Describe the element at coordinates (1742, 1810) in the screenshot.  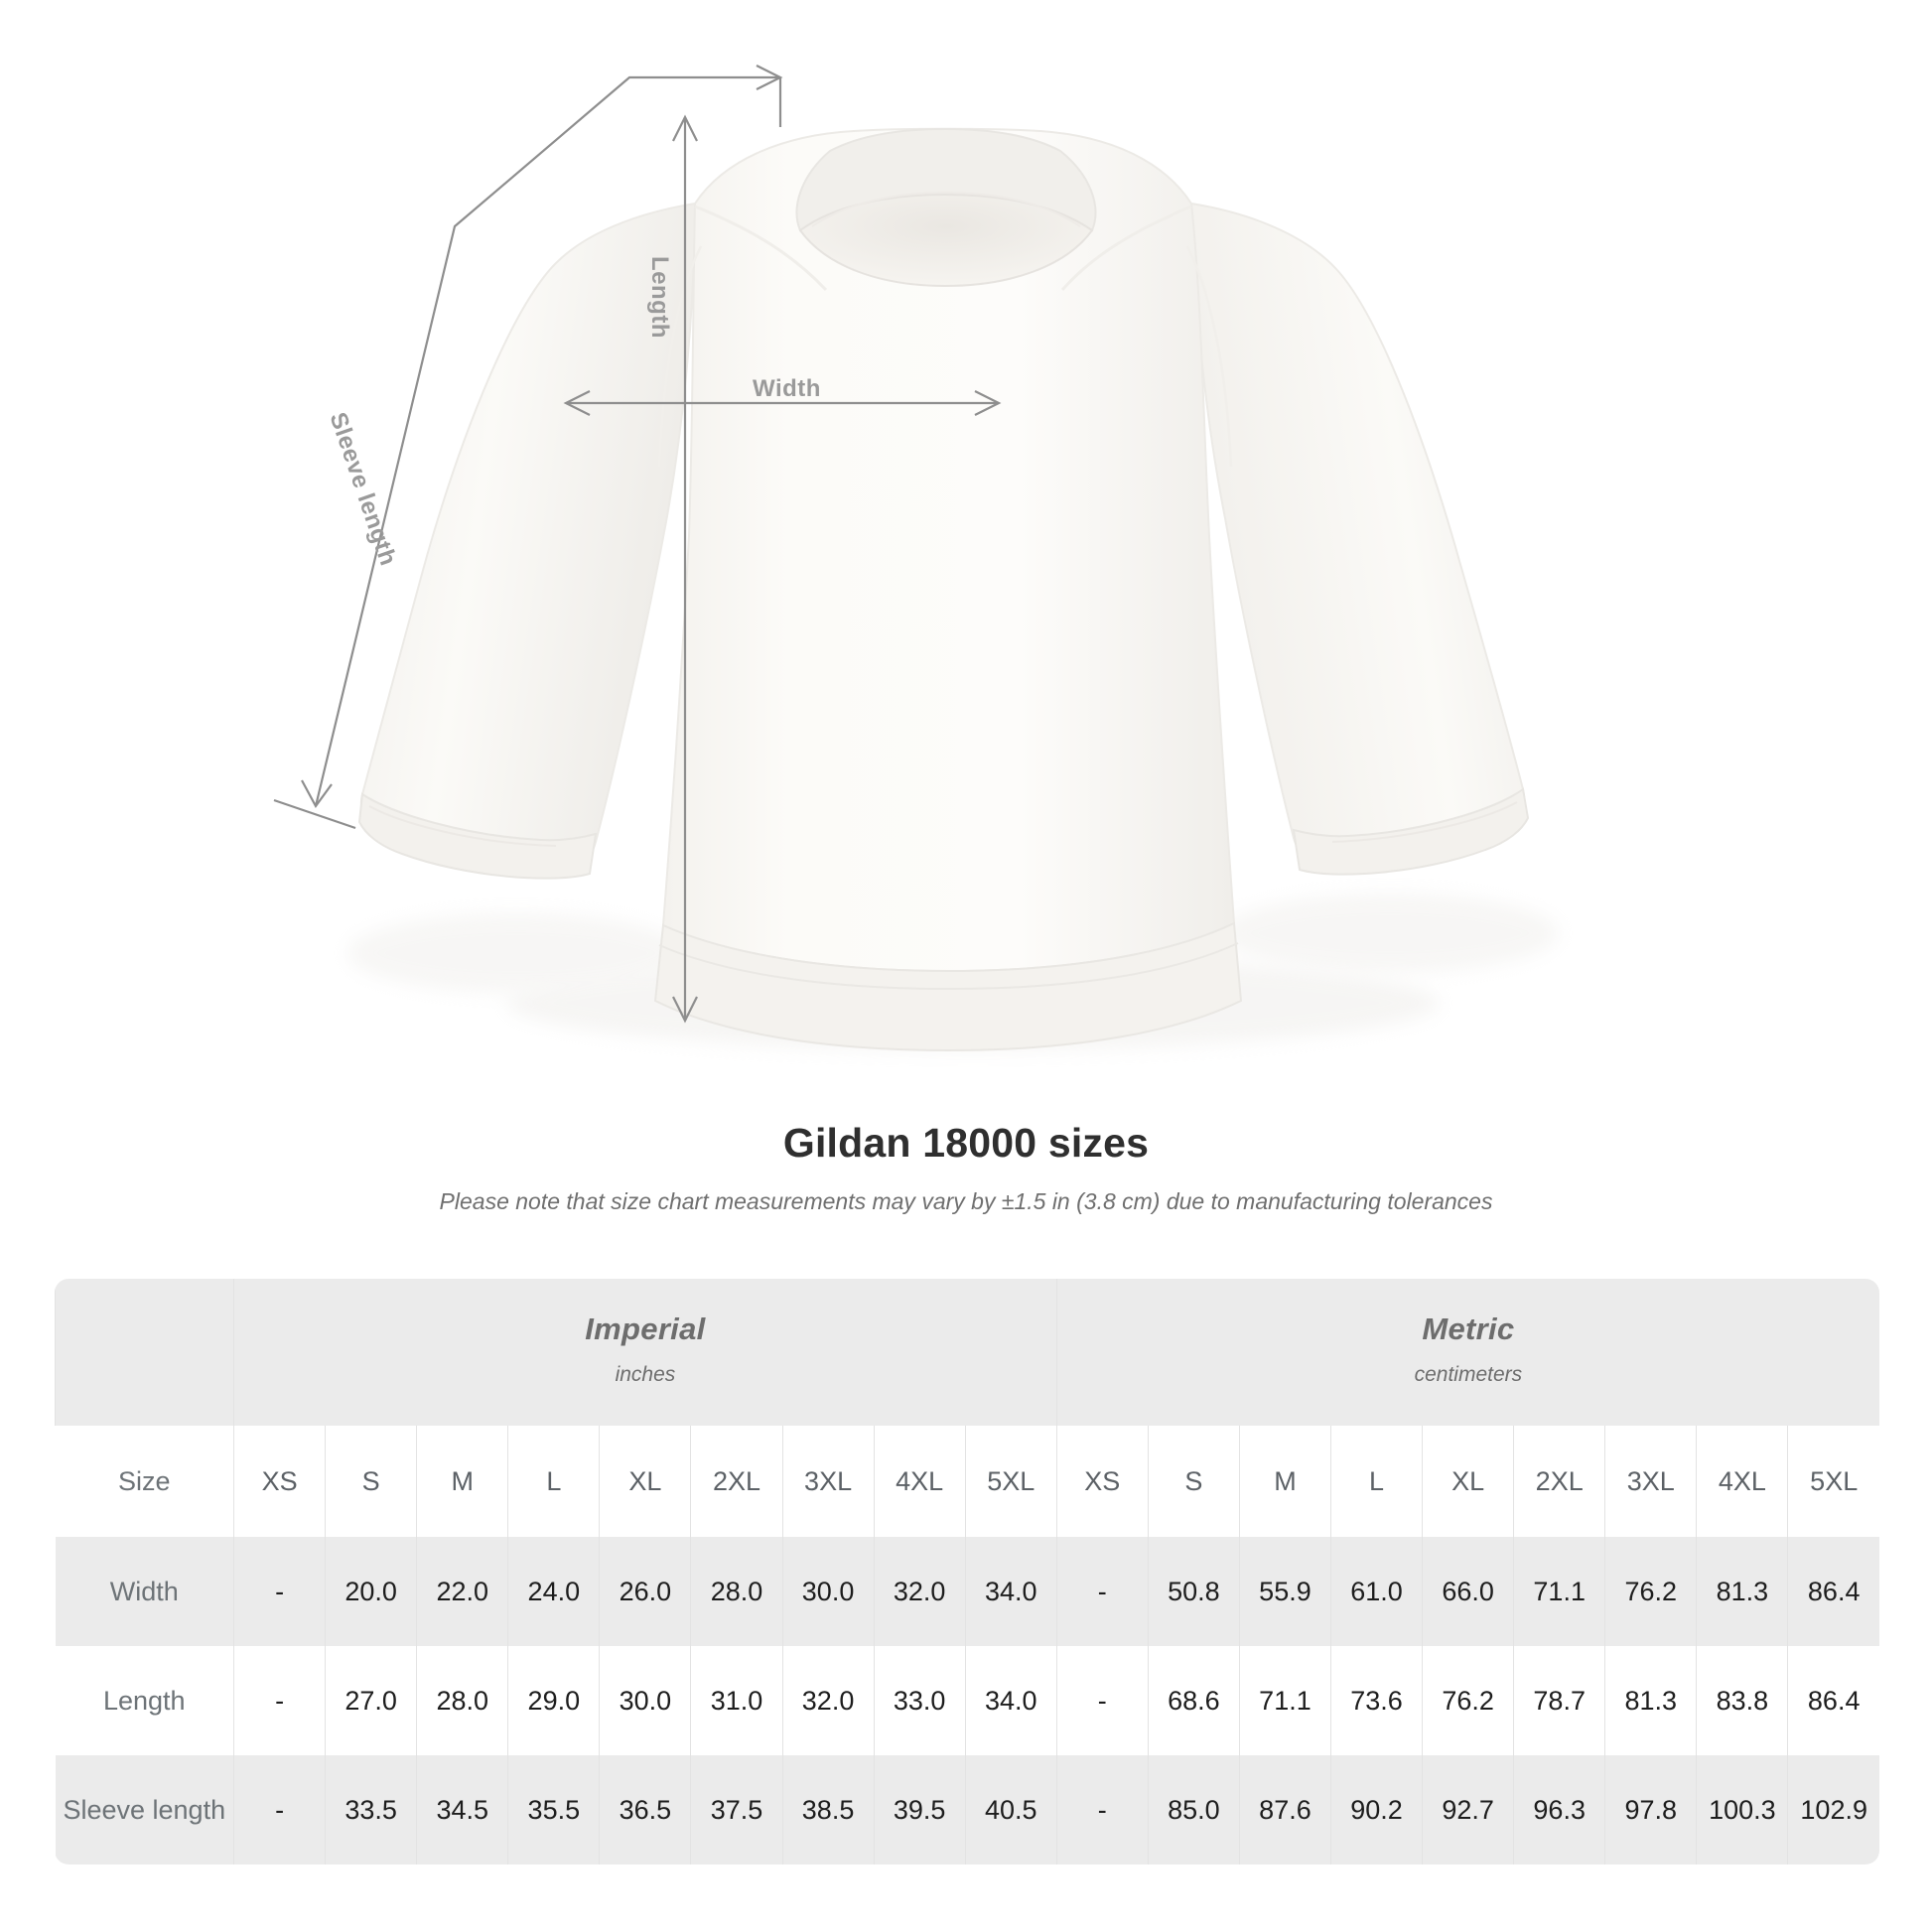
I see `cell-sleeve-length-metric-4xl: 100.3` at that location.